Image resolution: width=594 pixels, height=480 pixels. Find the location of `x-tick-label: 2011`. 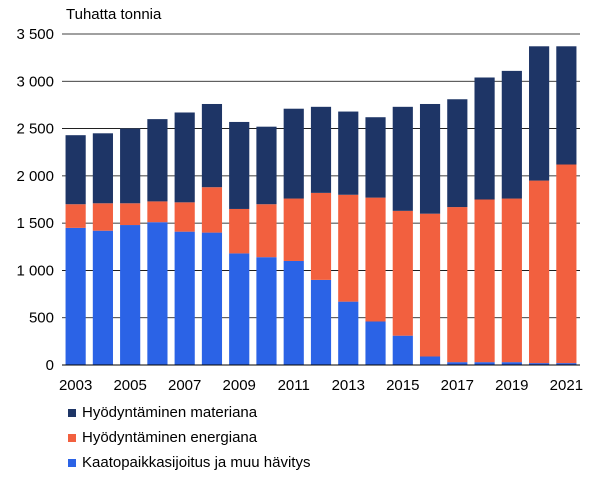

x-tick-label: 2011 is located at coordinates (294, 385).